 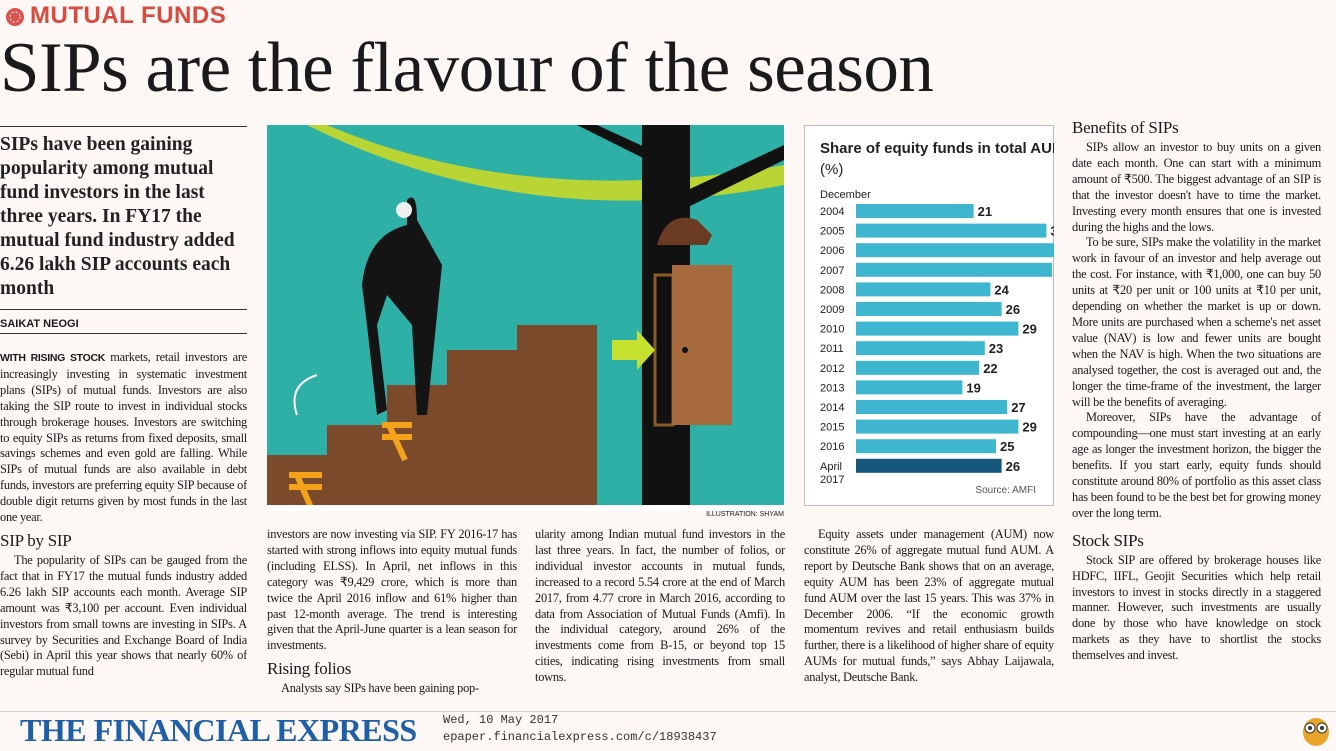 I want to click on category-label: 2008, so click(x=832, y=290).